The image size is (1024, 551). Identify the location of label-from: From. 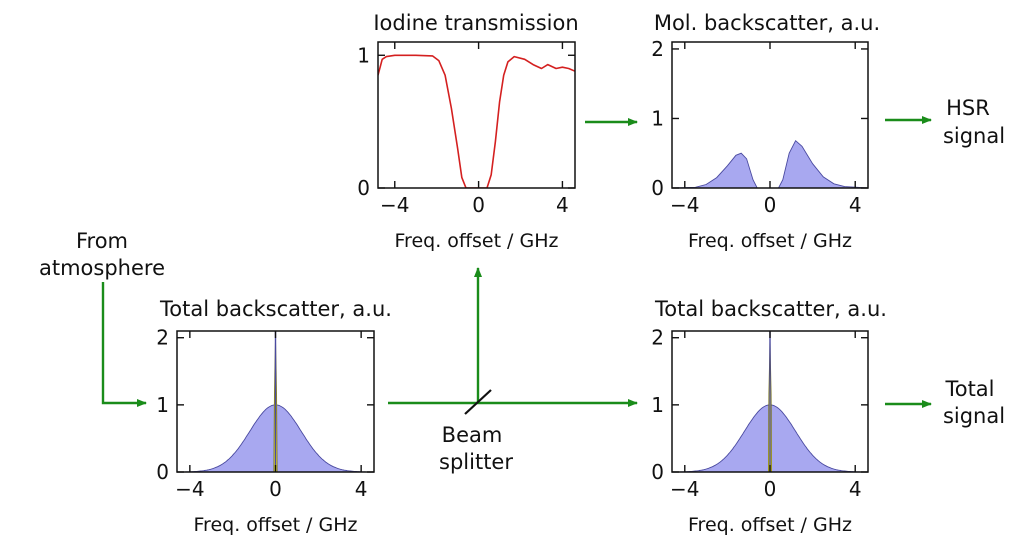
(102, 241).